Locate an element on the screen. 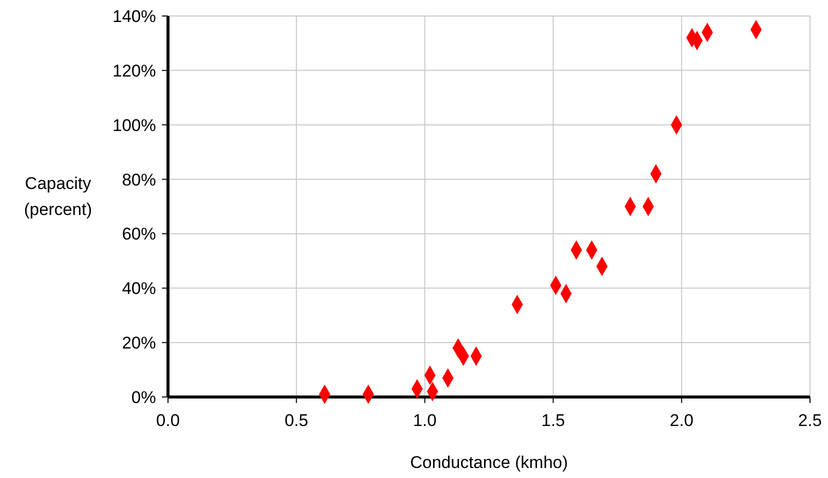 This screenshot has height=478, width=828. x-tick-label: 2.0 is located at coordinates (682, 420).